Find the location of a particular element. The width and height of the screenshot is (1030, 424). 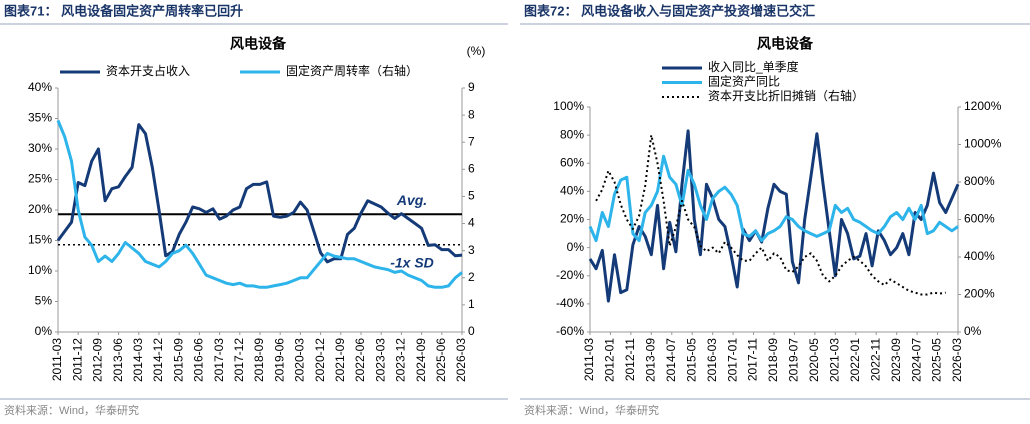

x-tick-label: 2016-03 is located at coordinates (712, 360).